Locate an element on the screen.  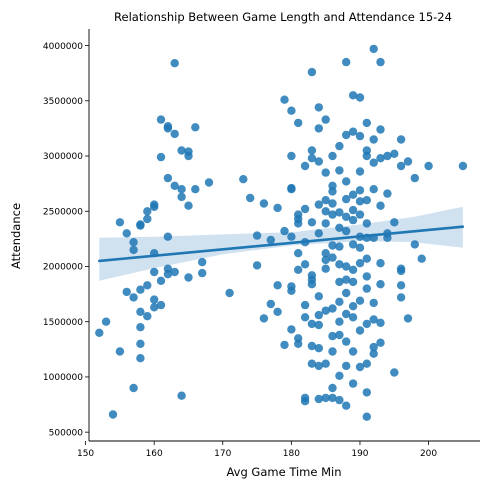
x-tick-label: 200 is located at coordinates (428, 454).